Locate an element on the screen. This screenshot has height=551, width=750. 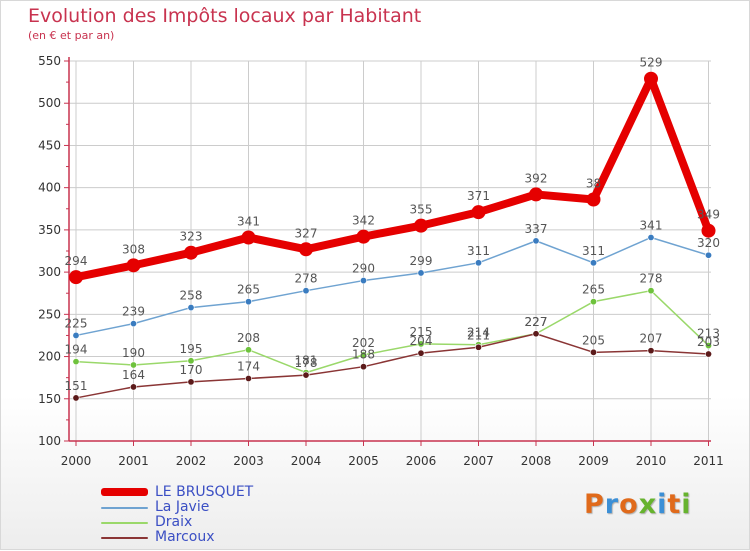
legend-line-marcoux is located at coordinates (124, 538).